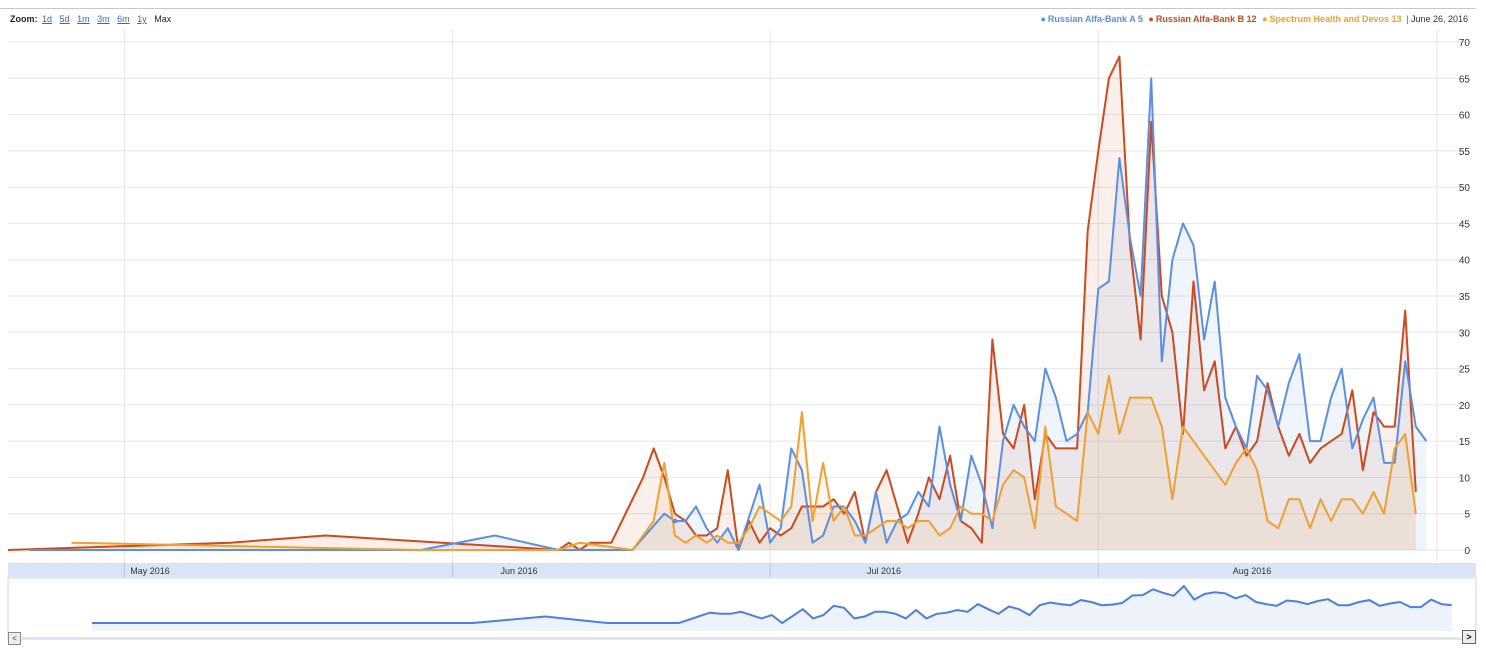  What do you see at coordinates (24, 19) in the screenshot?
I see `zoom-label: Zoom:` at bounding box center [24, 19].